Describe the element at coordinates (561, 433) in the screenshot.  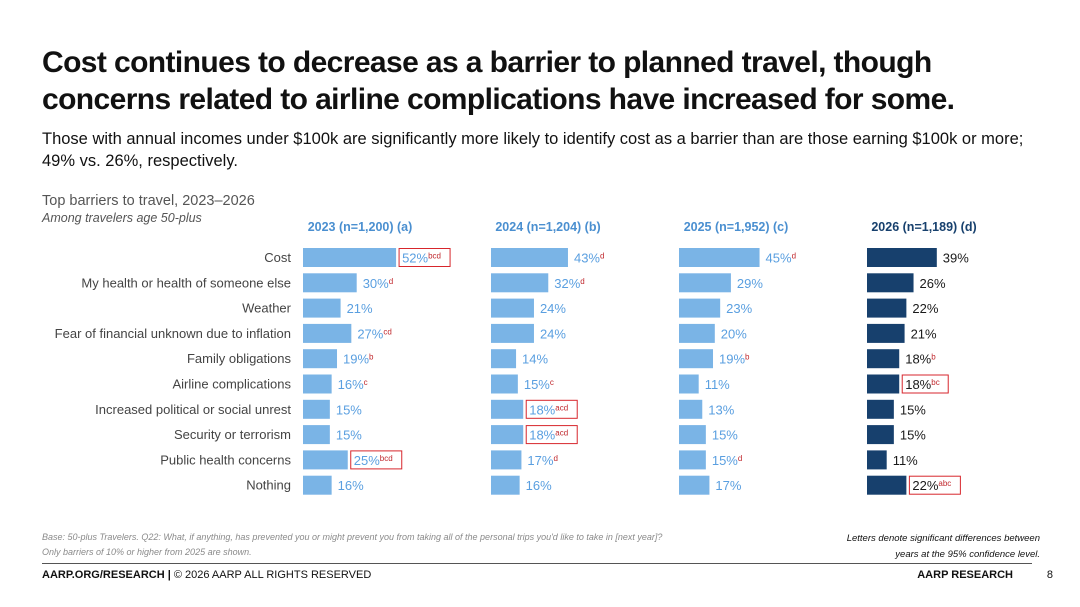
I see `significance-letters: acd` at that location.